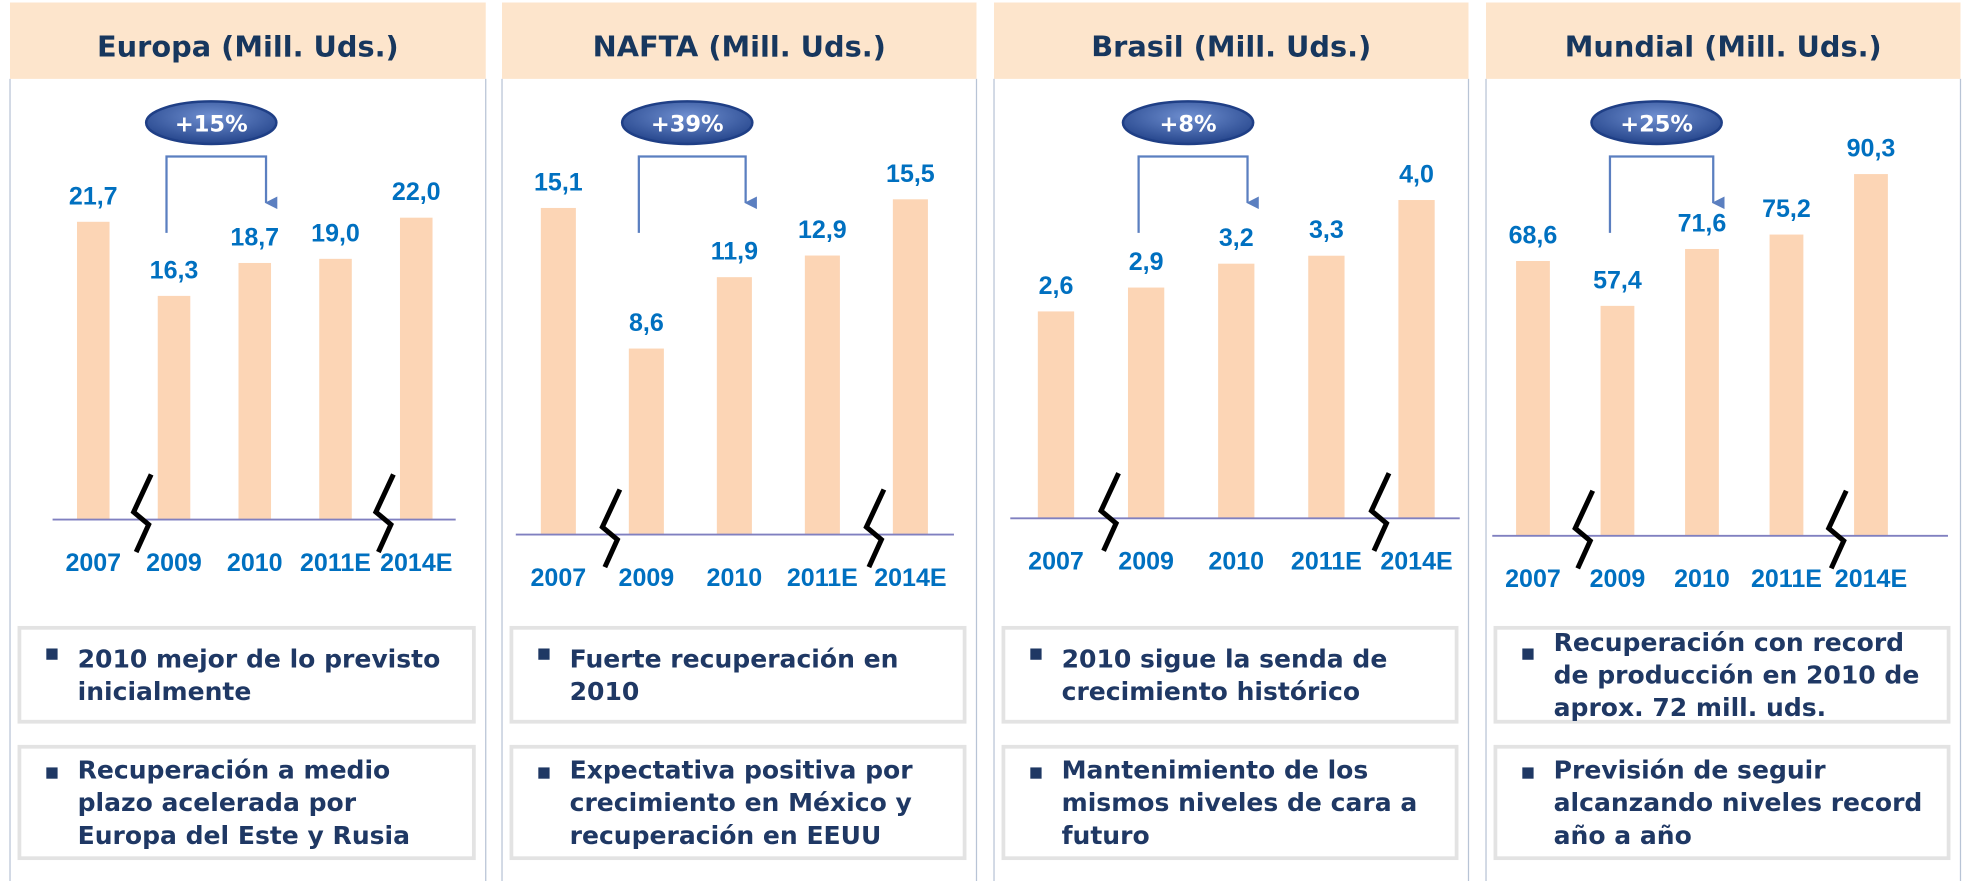 This screenshot has height=881, width=1963. Describe the element at coordinates (910, 174) in the screenshot. I see `data-label: 15,5` at that location.